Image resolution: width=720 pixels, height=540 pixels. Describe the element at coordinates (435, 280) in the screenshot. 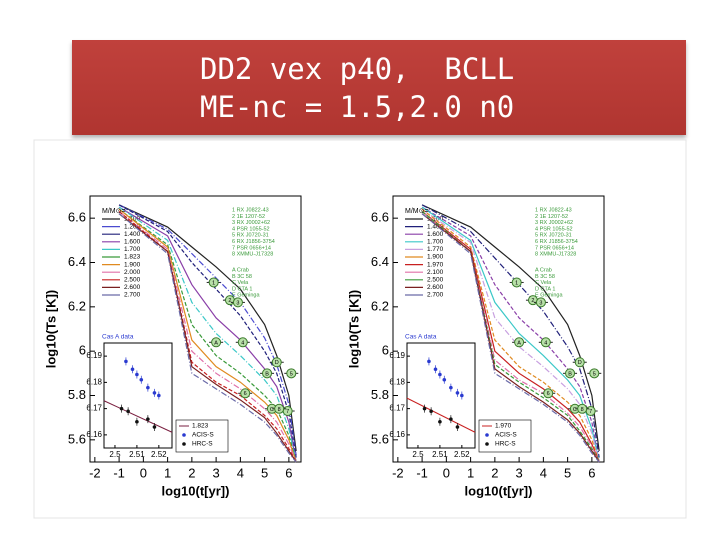

I see `legend-label: 2.500` at that location.